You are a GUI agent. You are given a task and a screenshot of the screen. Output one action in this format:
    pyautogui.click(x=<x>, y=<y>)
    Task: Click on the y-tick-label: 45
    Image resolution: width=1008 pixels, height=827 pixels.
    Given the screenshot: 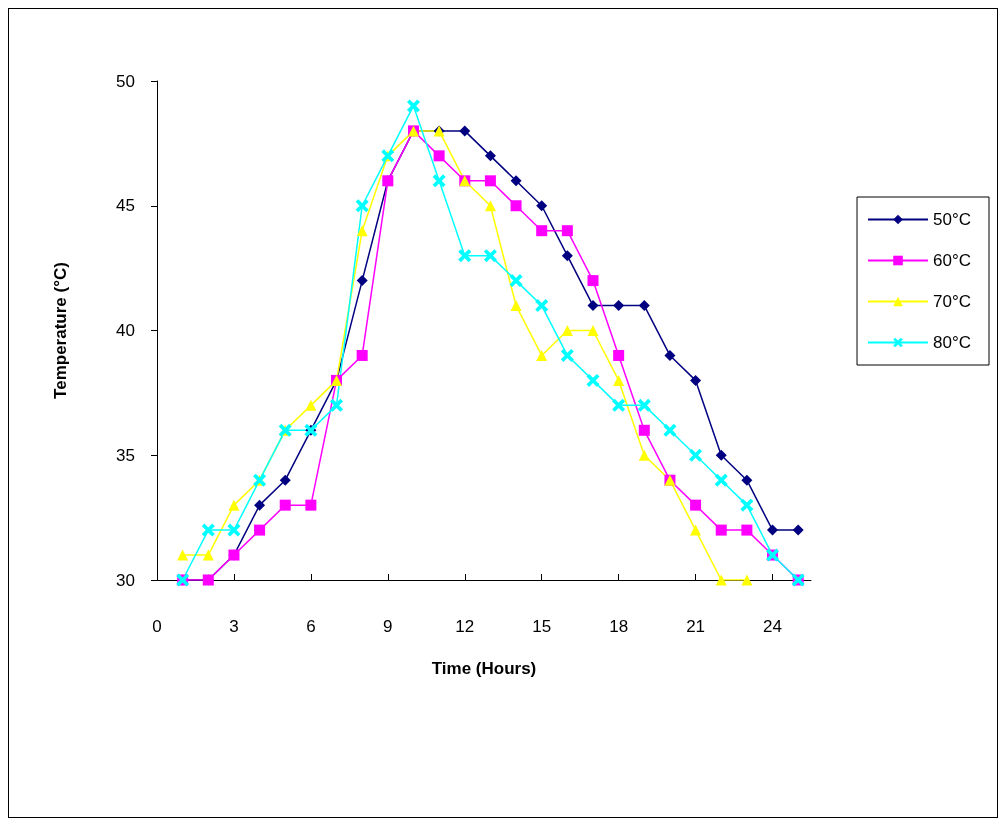 What is the action you would take?
    pyautogui.click(x=125, y=206)
    